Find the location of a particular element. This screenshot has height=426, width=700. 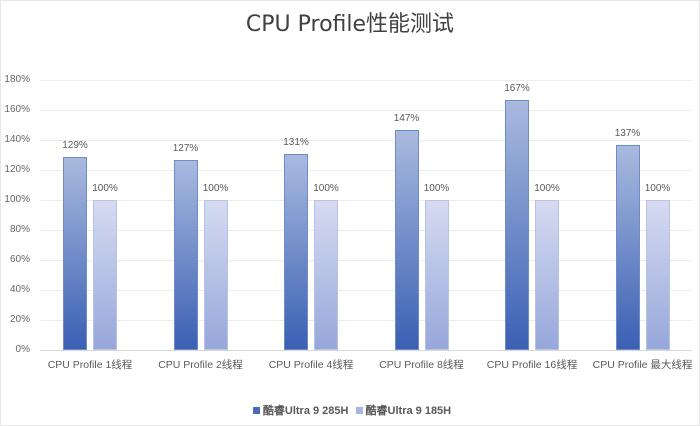

data-label: 137% is located at coordinates (627, 133).